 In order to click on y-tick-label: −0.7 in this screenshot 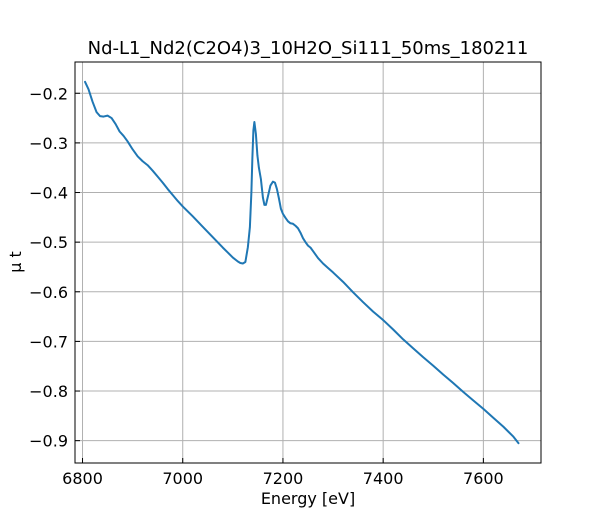, I will do `click(48, 341)`.